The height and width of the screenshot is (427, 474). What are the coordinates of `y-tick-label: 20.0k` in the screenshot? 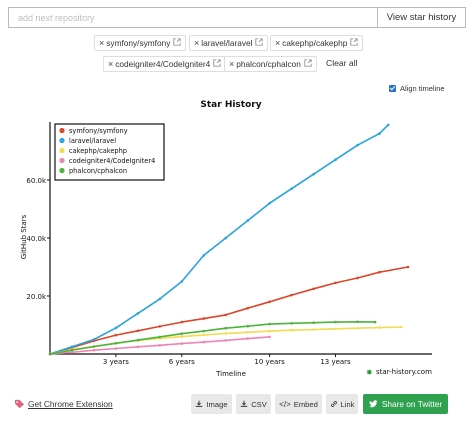 It's located at (36, 297).